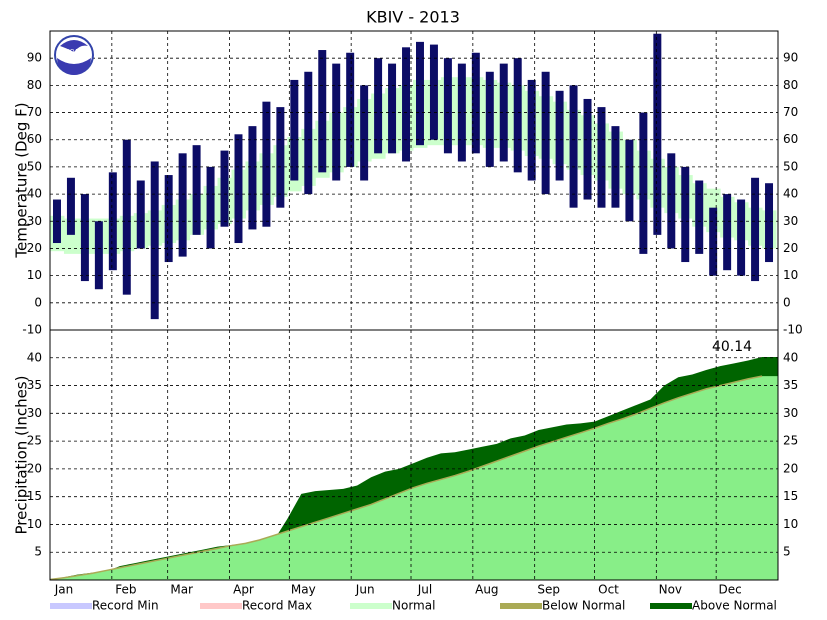 The image size is (827, 620). Describe the element at coordinates (125, 590) in the screenshot. I see `x-tick-label: Feb` at that location.